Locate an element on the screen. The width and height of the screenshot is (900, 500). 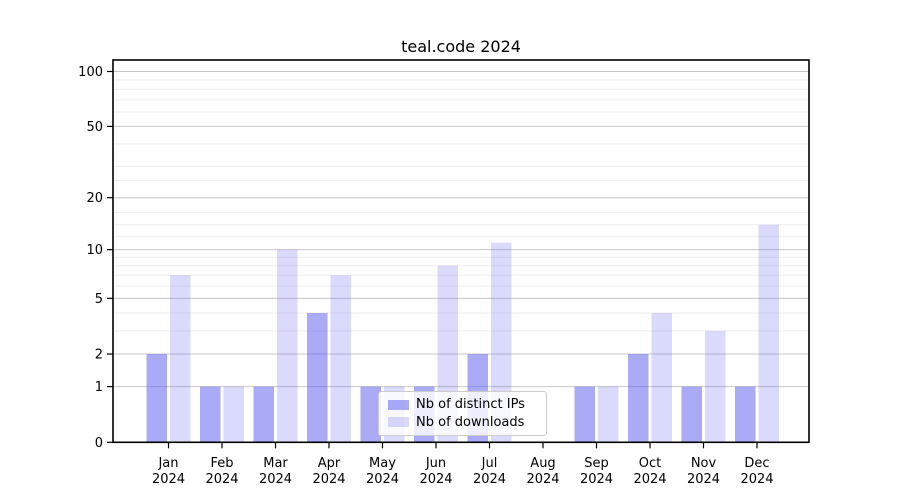
legend-swatch-downloads is located at coordinates (398, 422).